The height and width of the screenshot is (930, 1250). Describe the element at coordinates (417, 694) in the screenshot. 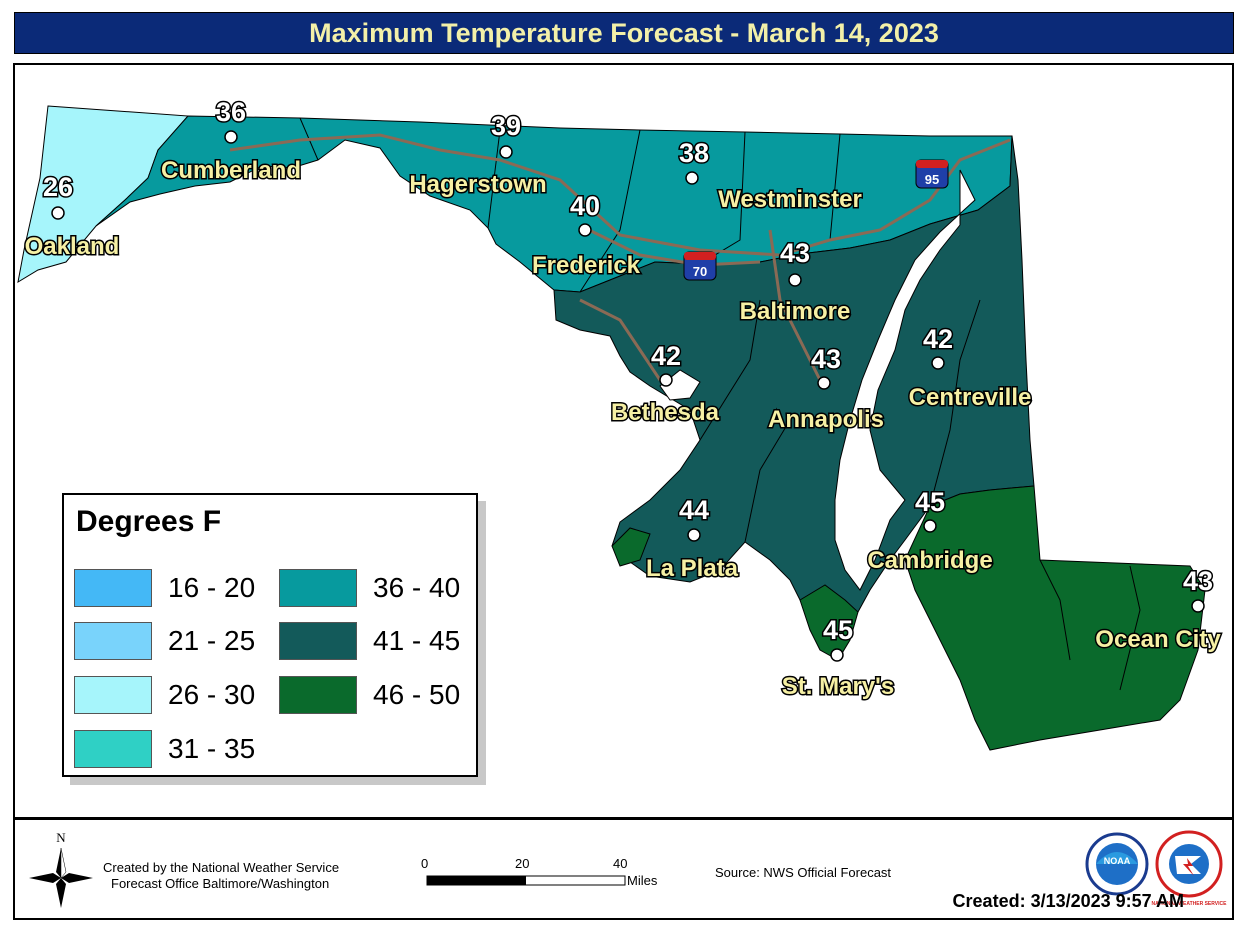

I see `legend-label: 46 - 50` at that location.